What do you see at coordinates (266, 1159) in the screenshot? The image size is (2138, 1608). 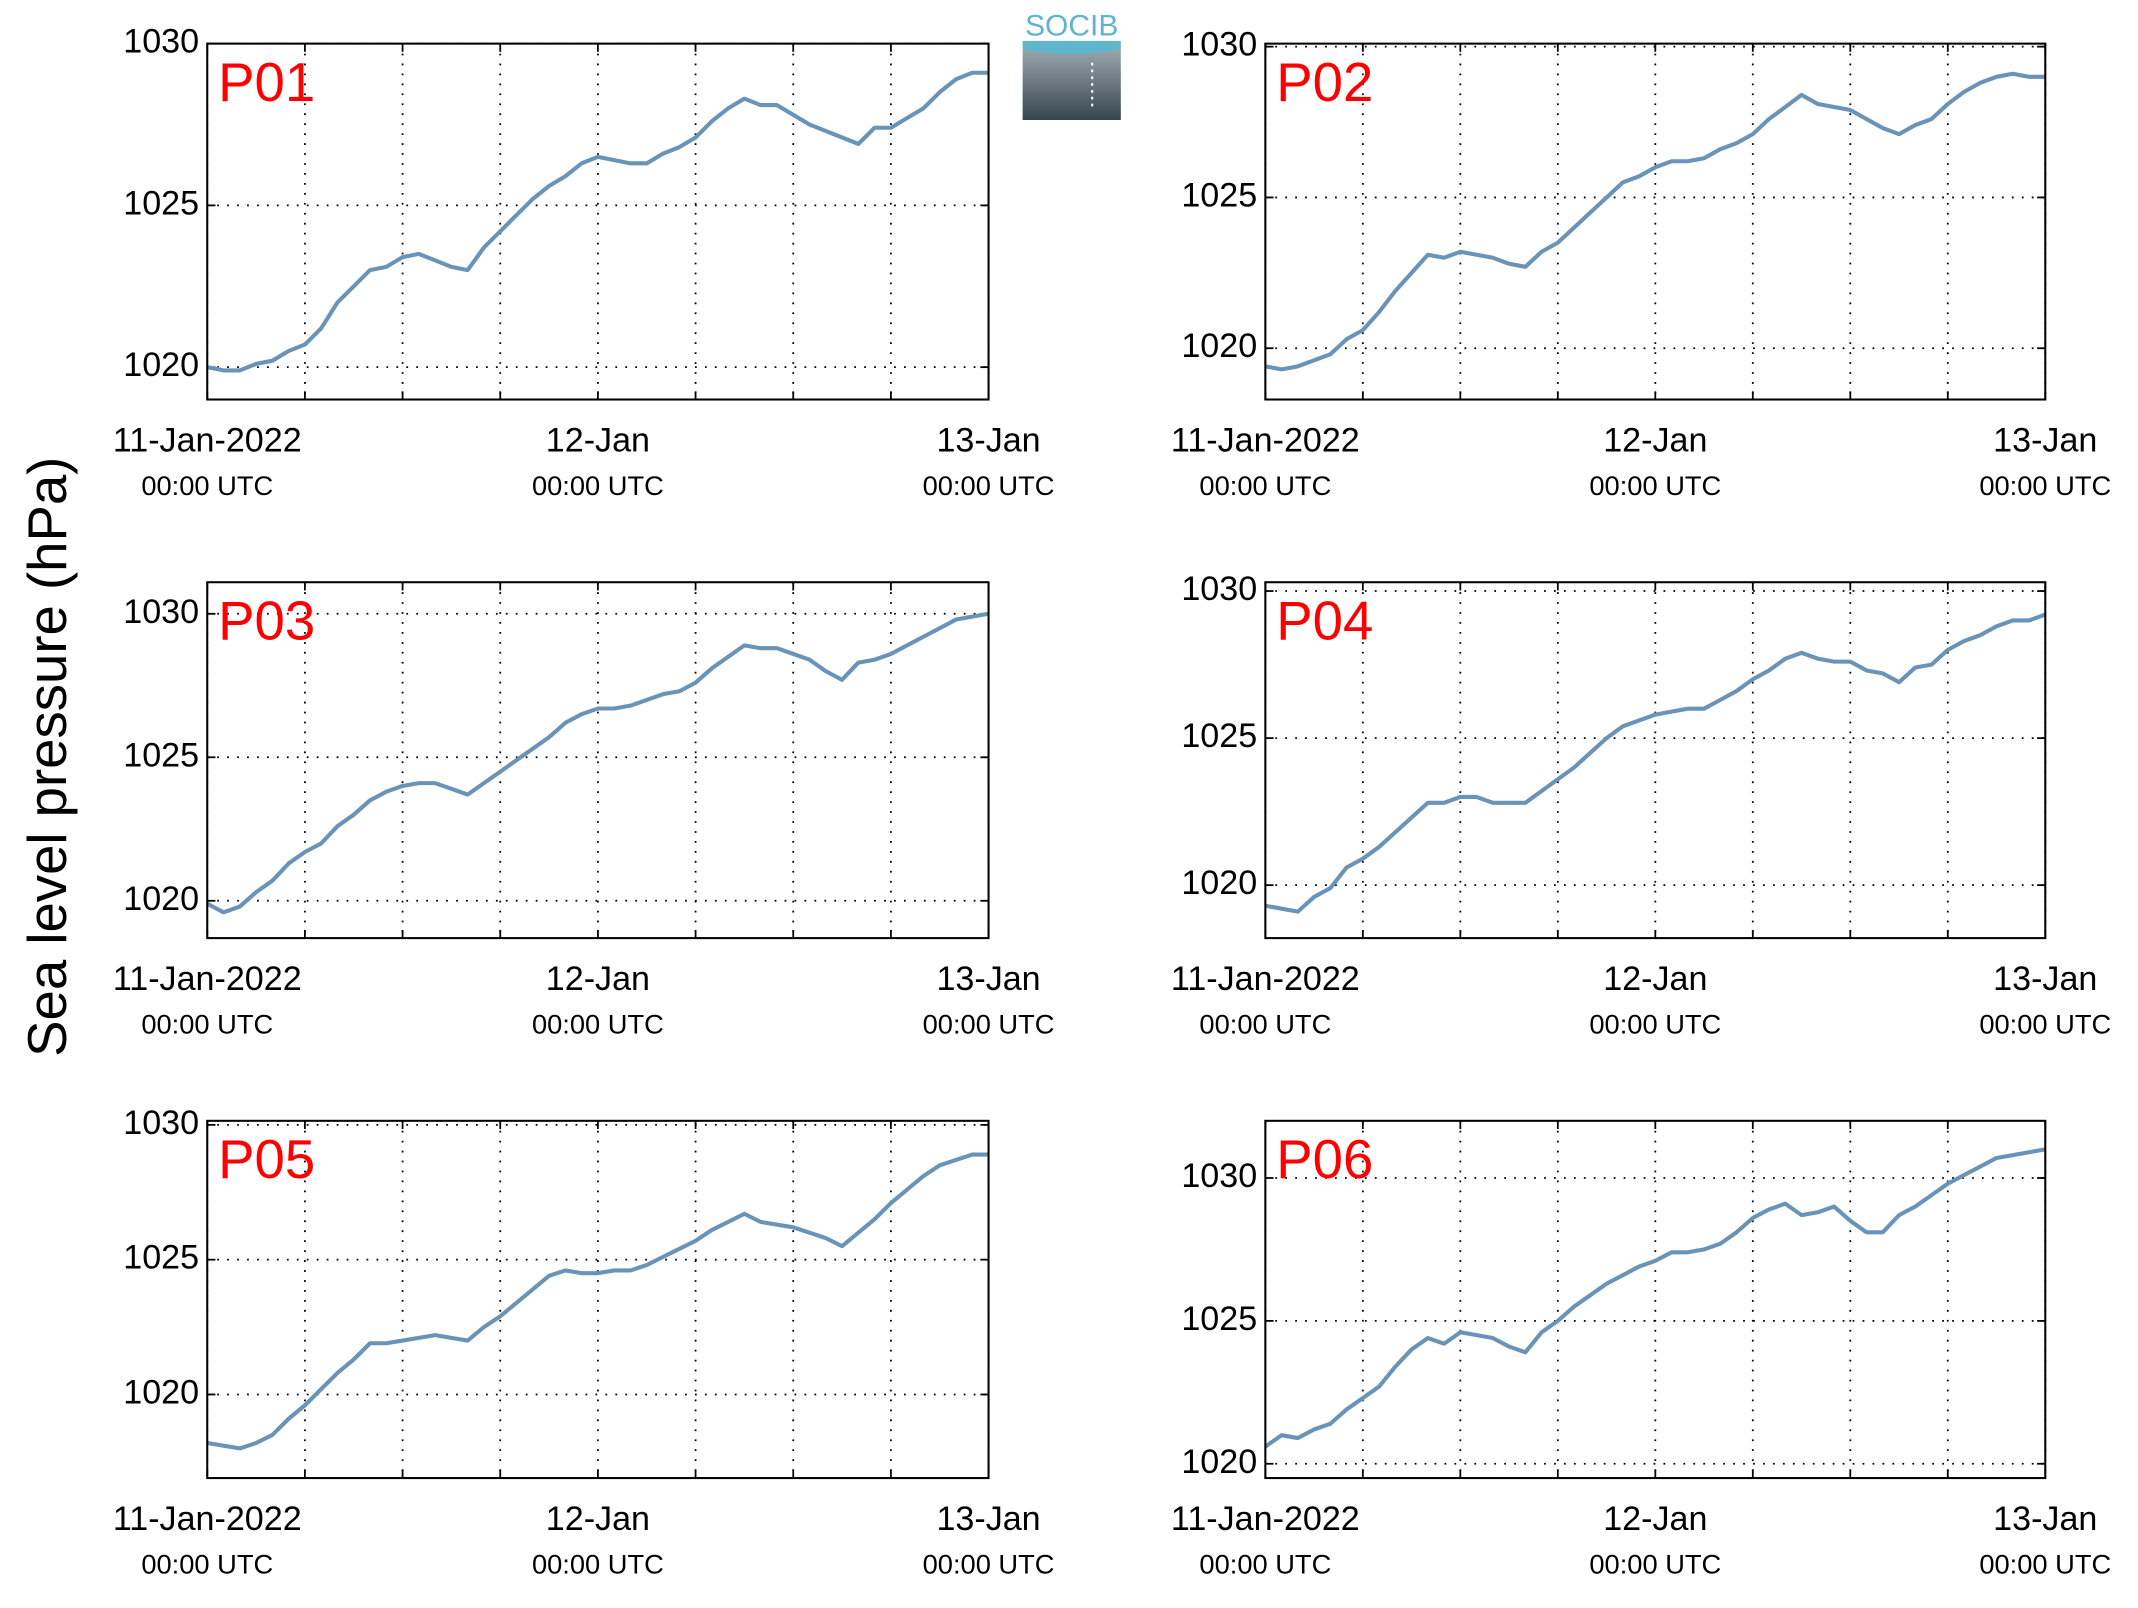 I see `panel-title: P05` at bounding box center [266, 1159].